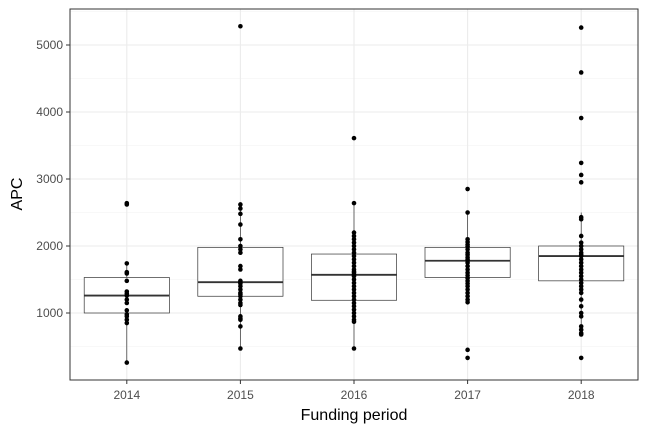  Describe the element at coordinates (49, 45) in the screenshot. I see `y-tick-label: 5000` at that location.